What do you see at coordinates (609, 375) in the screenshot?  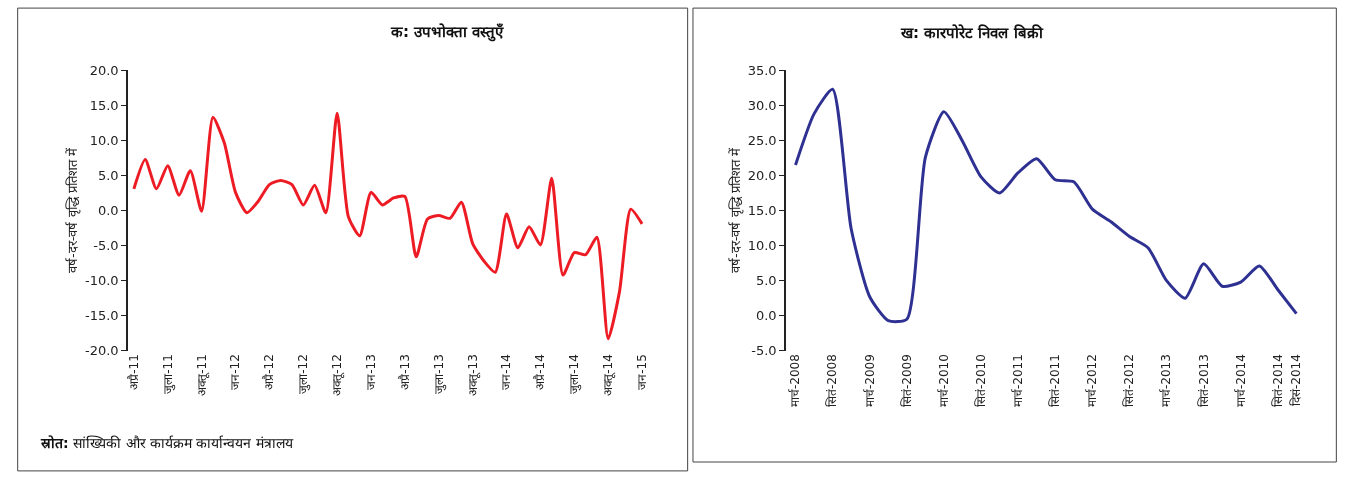 I see `x-tick-label: अक्तू-14` at bounding box center [609, 375].